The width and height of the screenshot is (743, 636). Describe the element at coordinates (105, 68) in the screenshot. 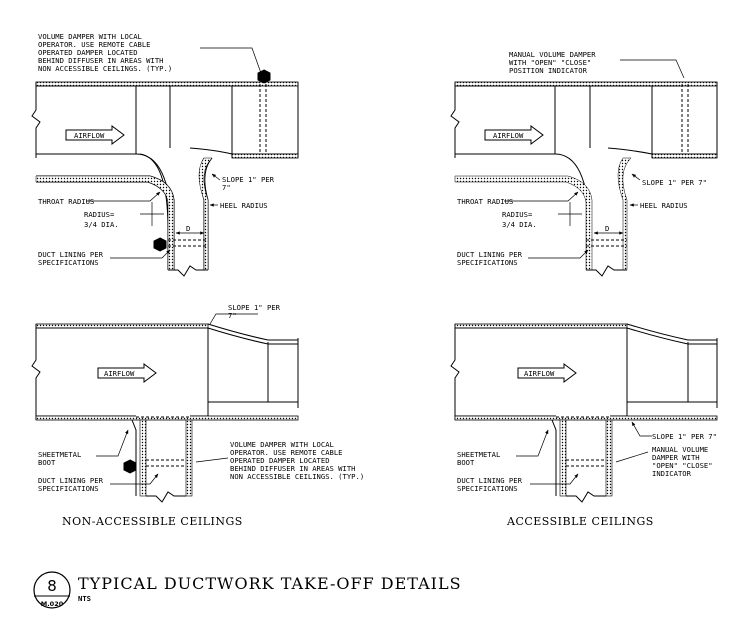

I see `tl-damper-note-5: NON ACCESSIBLE CEILINGS. (TYP.)` at that location.